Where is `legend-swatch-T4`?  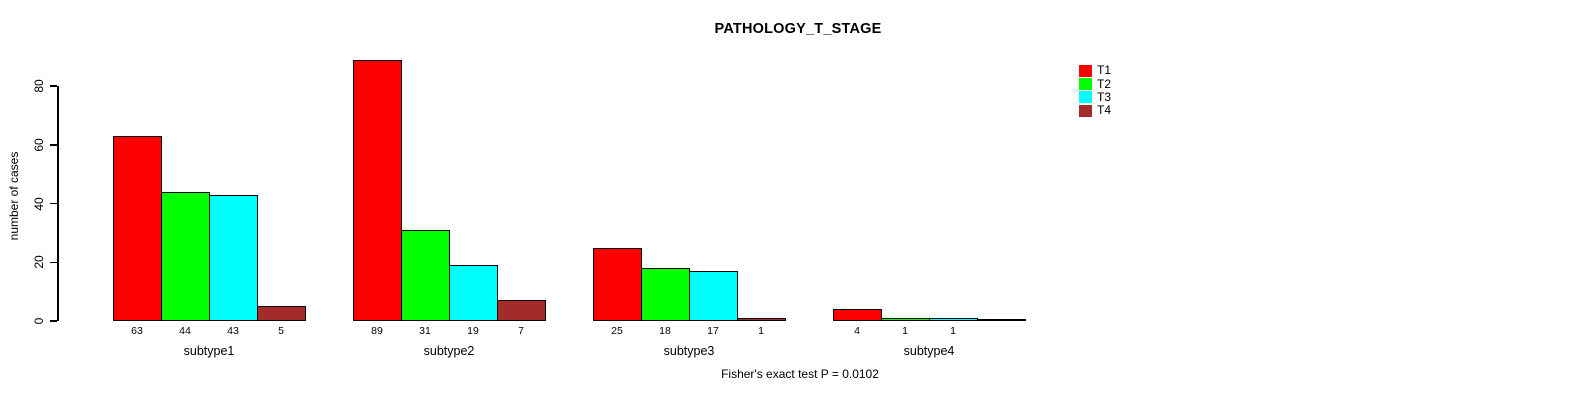 legend-swatch-T4 is located at coordinates (1085, 110).